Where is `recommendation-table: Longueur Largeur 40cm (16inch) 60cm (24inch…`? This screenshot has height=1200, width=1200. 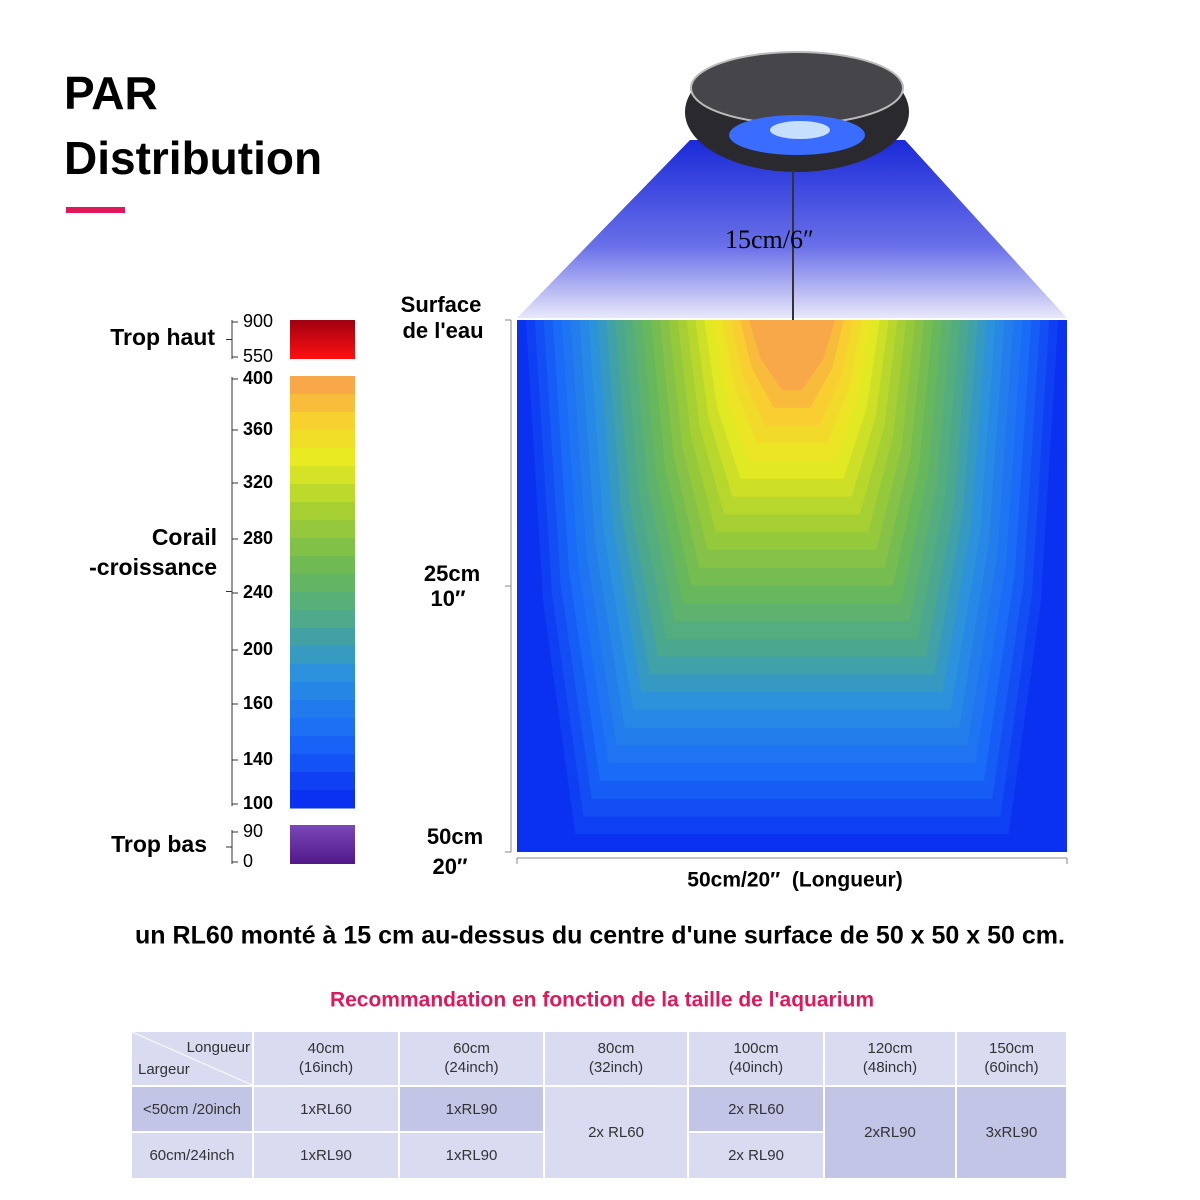 recommendation-table: Longueur Largeur 40cm (16inch) 60cm (24inch… is located at coordinates (599, 1105).